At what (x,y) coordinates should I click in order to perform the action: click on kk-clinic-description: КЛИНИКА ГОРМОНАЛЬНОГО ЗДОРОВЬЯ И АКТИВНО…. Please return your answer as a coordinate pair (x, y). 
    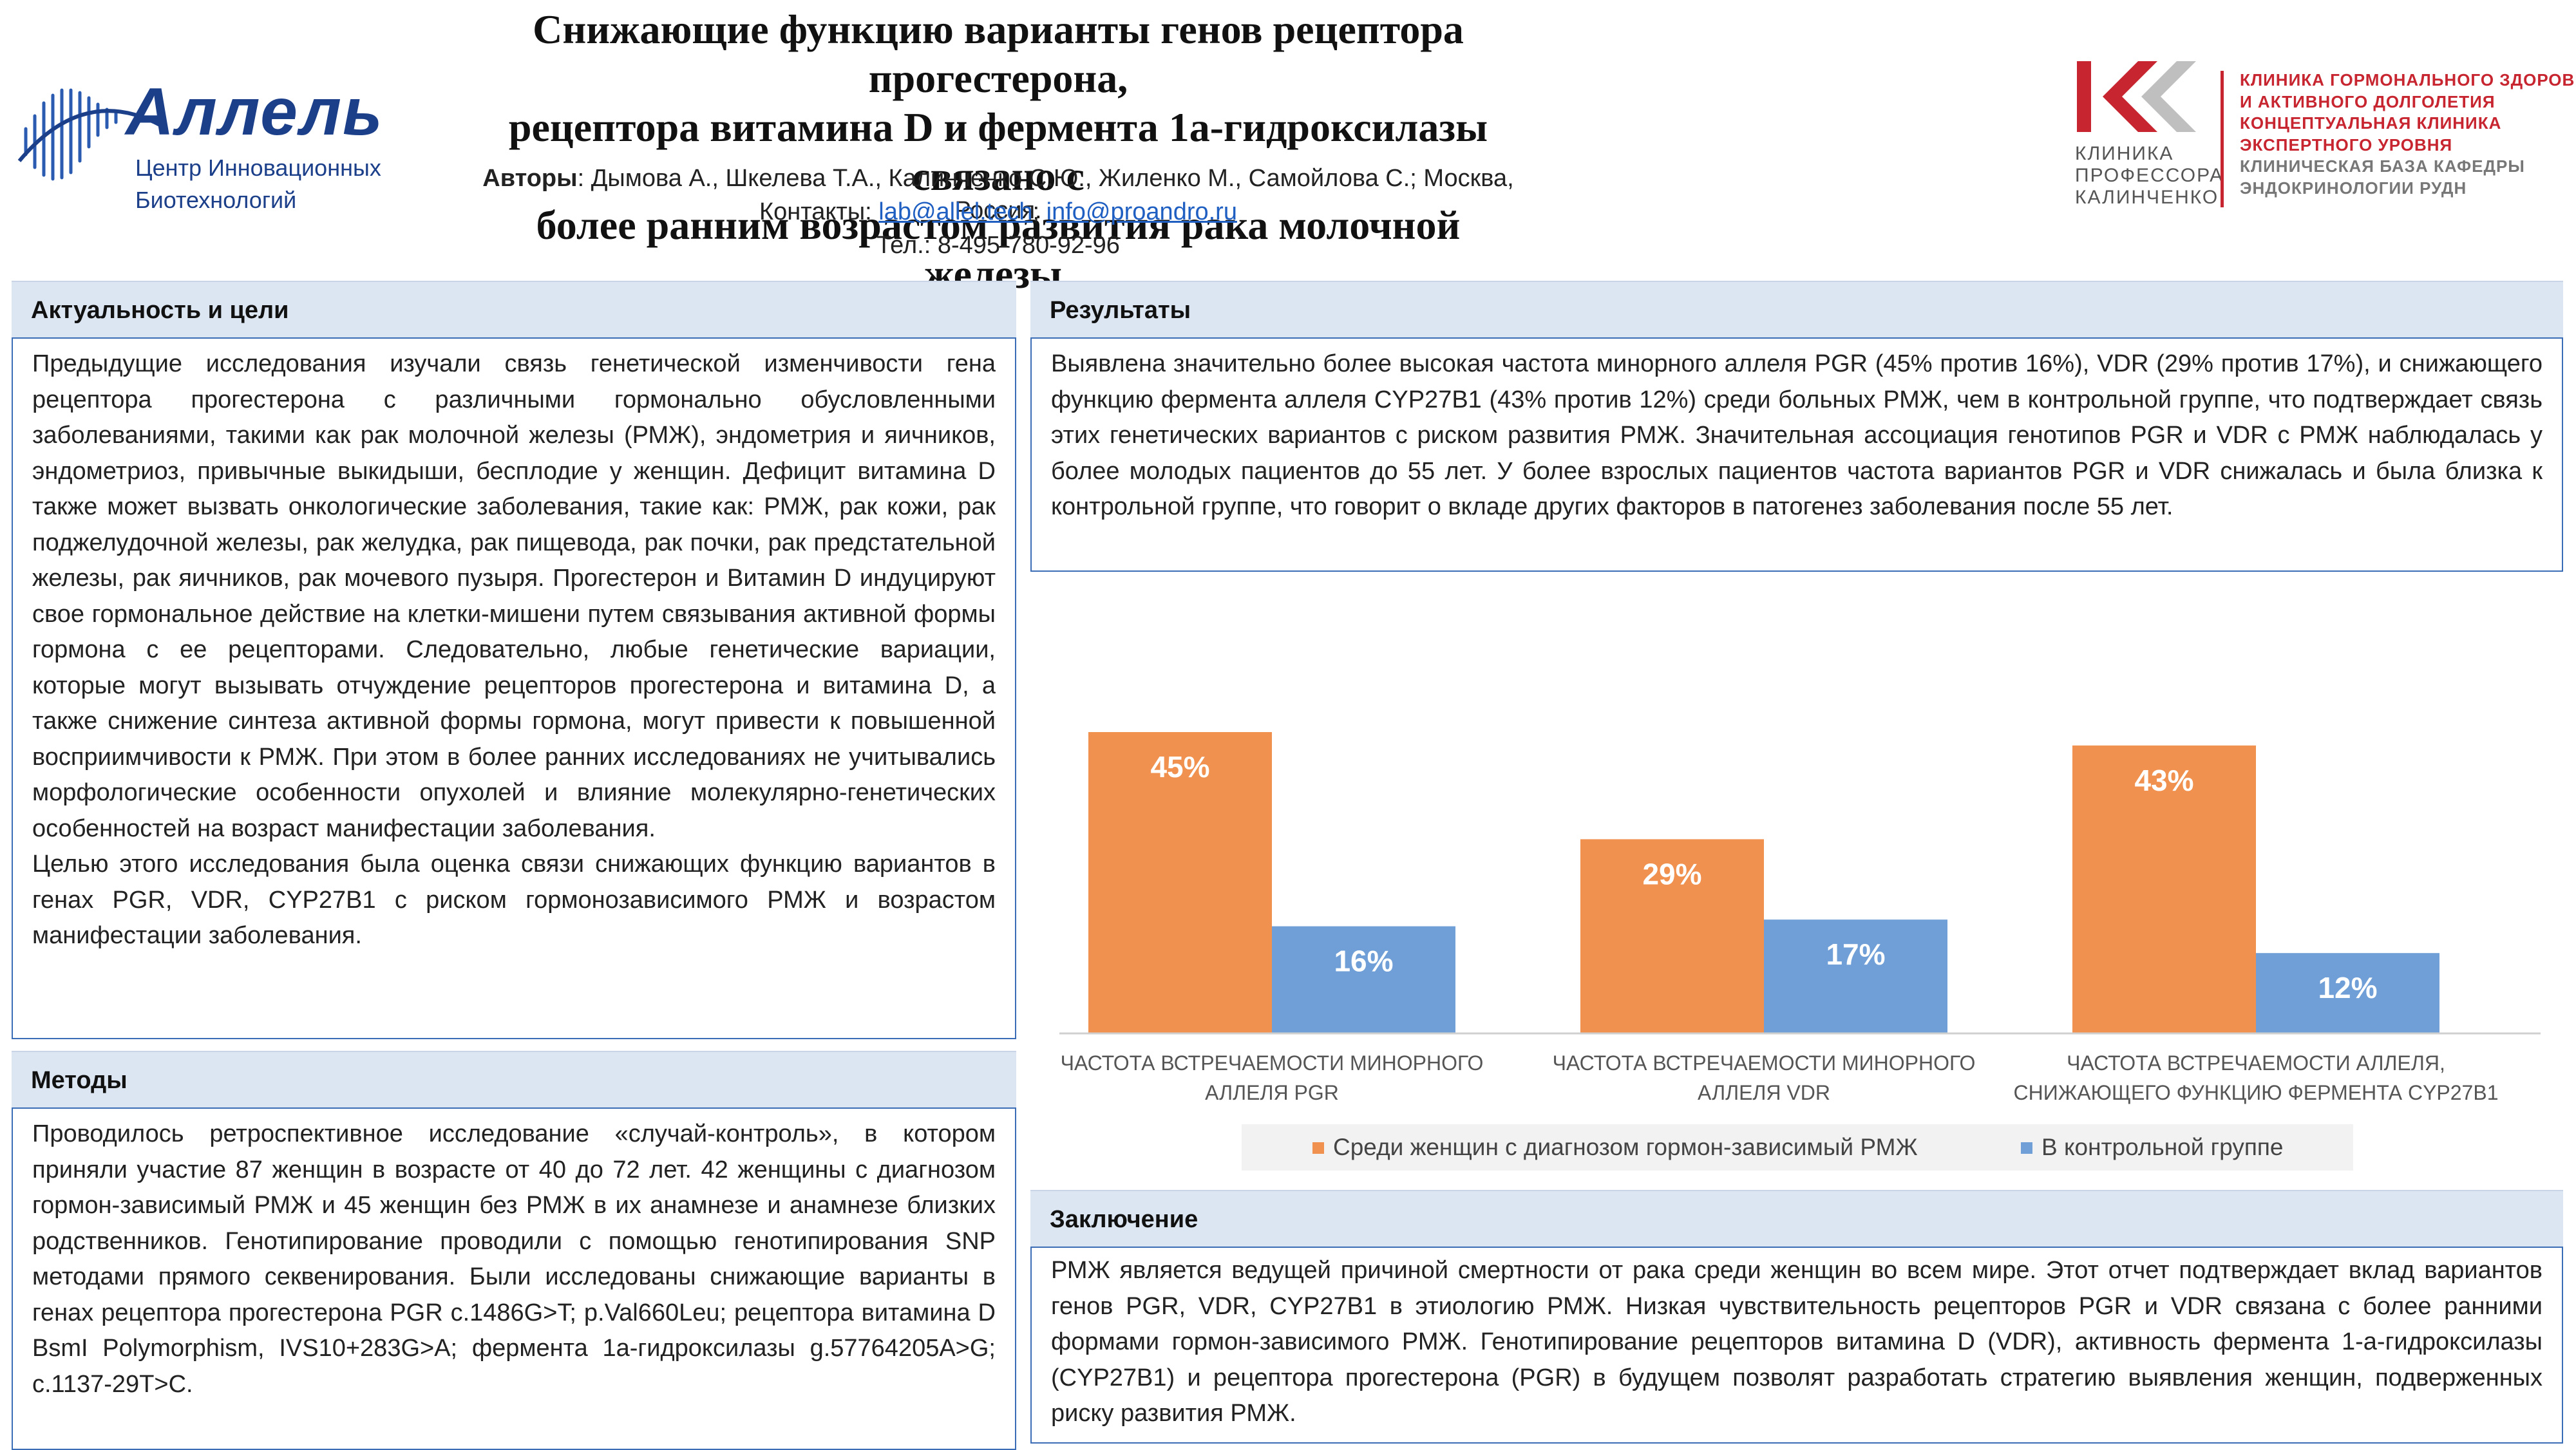
    Looking at the image, I should click on (2408, 134).